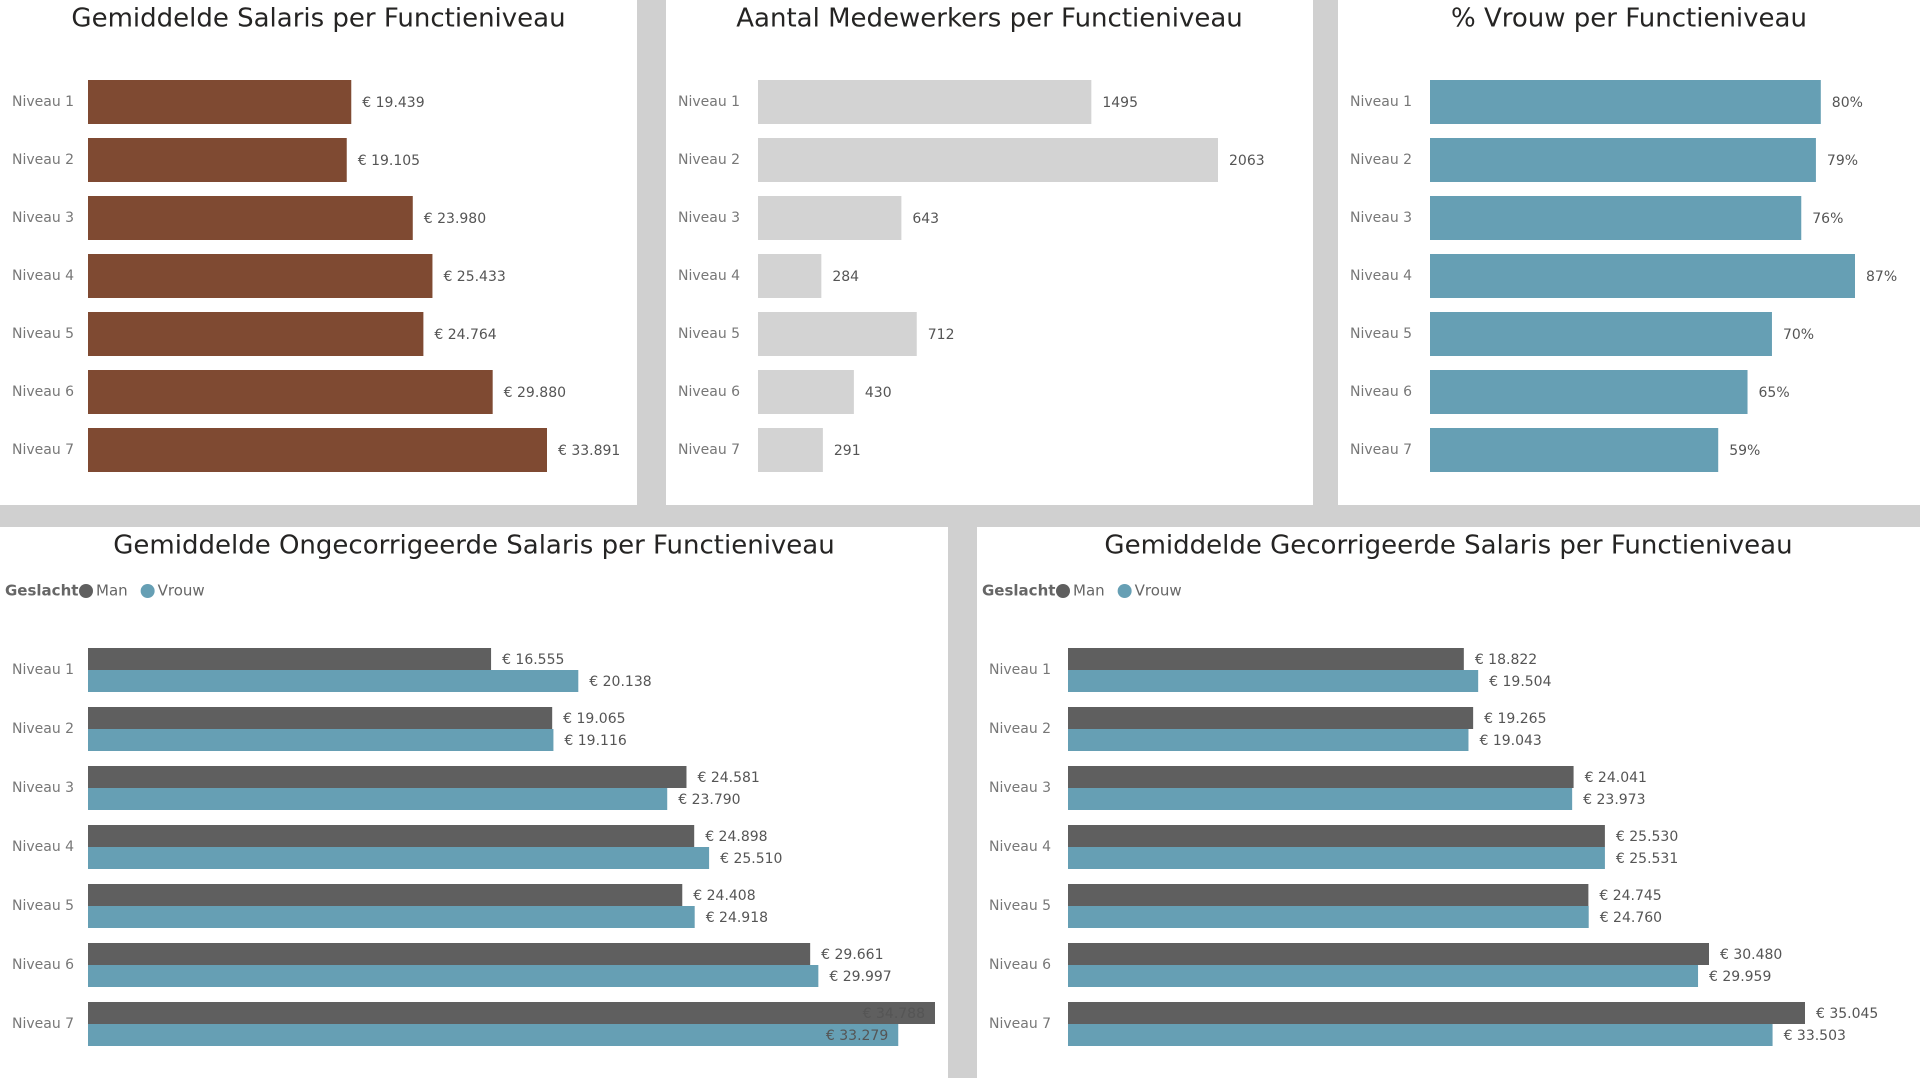  I want to click on data-label: € 24.408, so click(724, 896).